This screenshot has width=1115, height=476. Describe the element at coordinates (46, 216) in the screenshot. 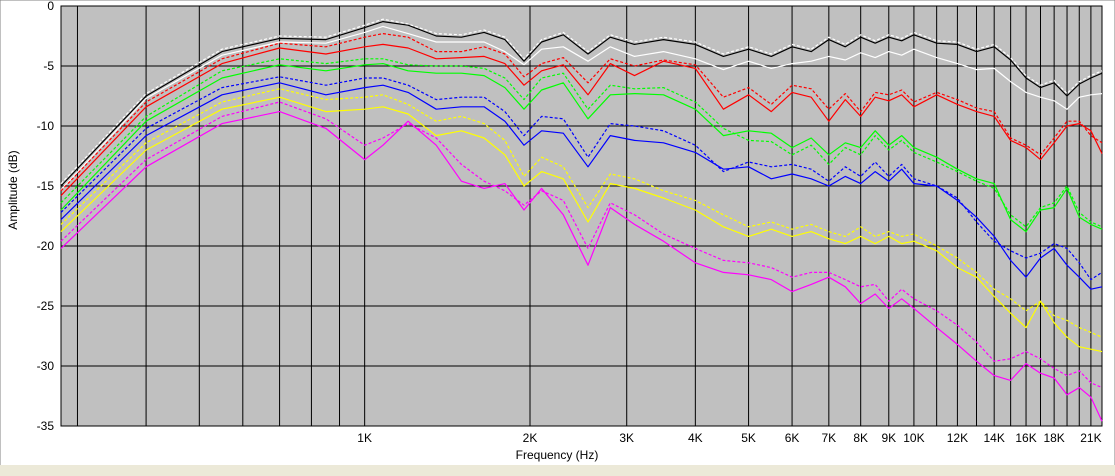

I see `y-tick-labels: 0 -5 -10 -15 -20 -25 -30 -35` at that location.